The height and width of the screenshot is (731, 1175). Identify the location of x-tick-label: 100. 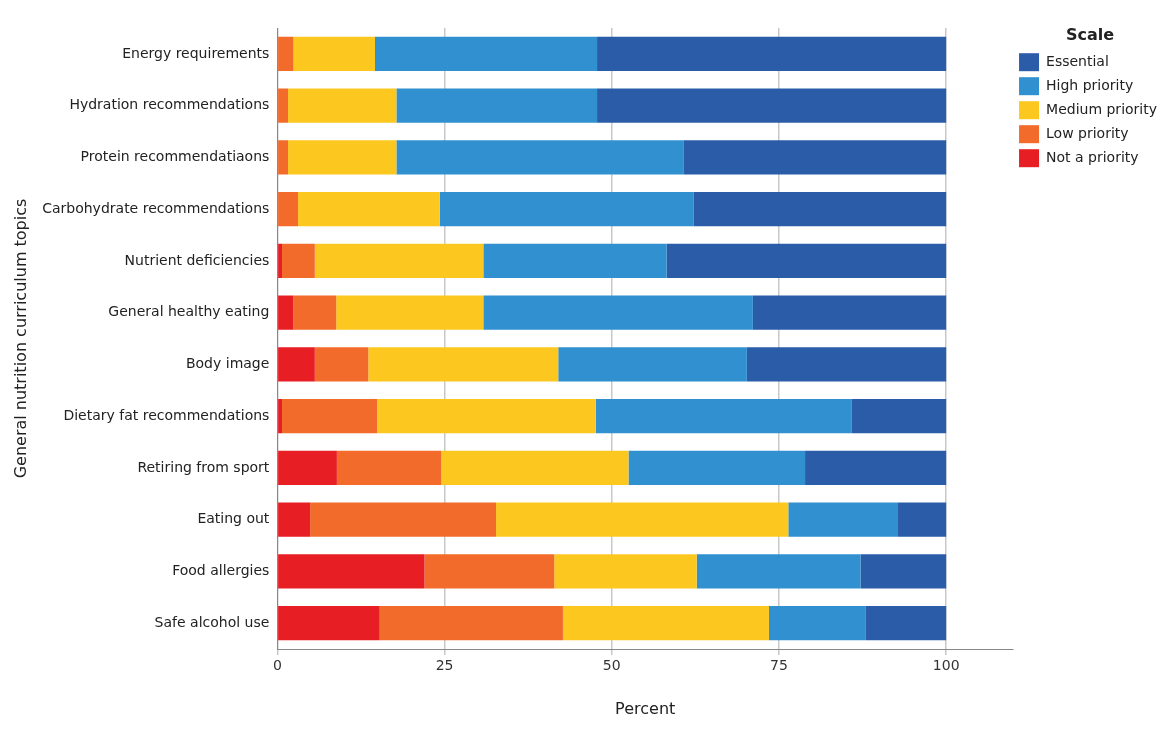
(946, 665).